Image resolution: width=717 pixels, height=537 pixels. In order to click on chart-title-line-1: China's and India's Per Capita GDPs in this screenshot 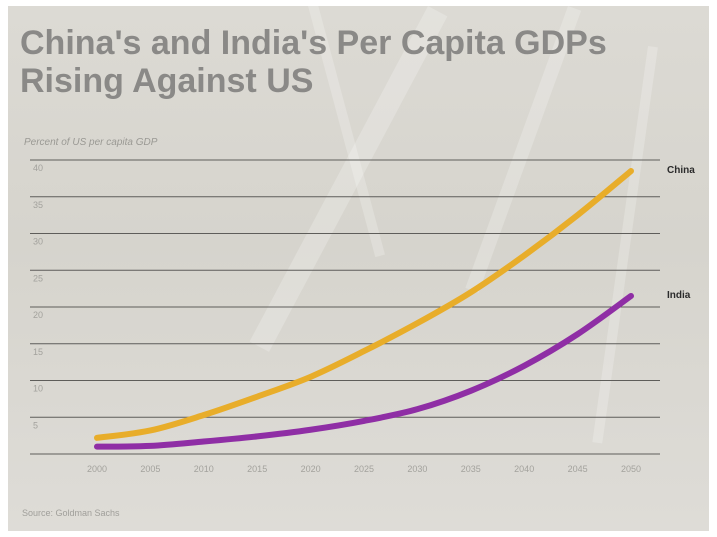, I will do `click(313, 43)`.